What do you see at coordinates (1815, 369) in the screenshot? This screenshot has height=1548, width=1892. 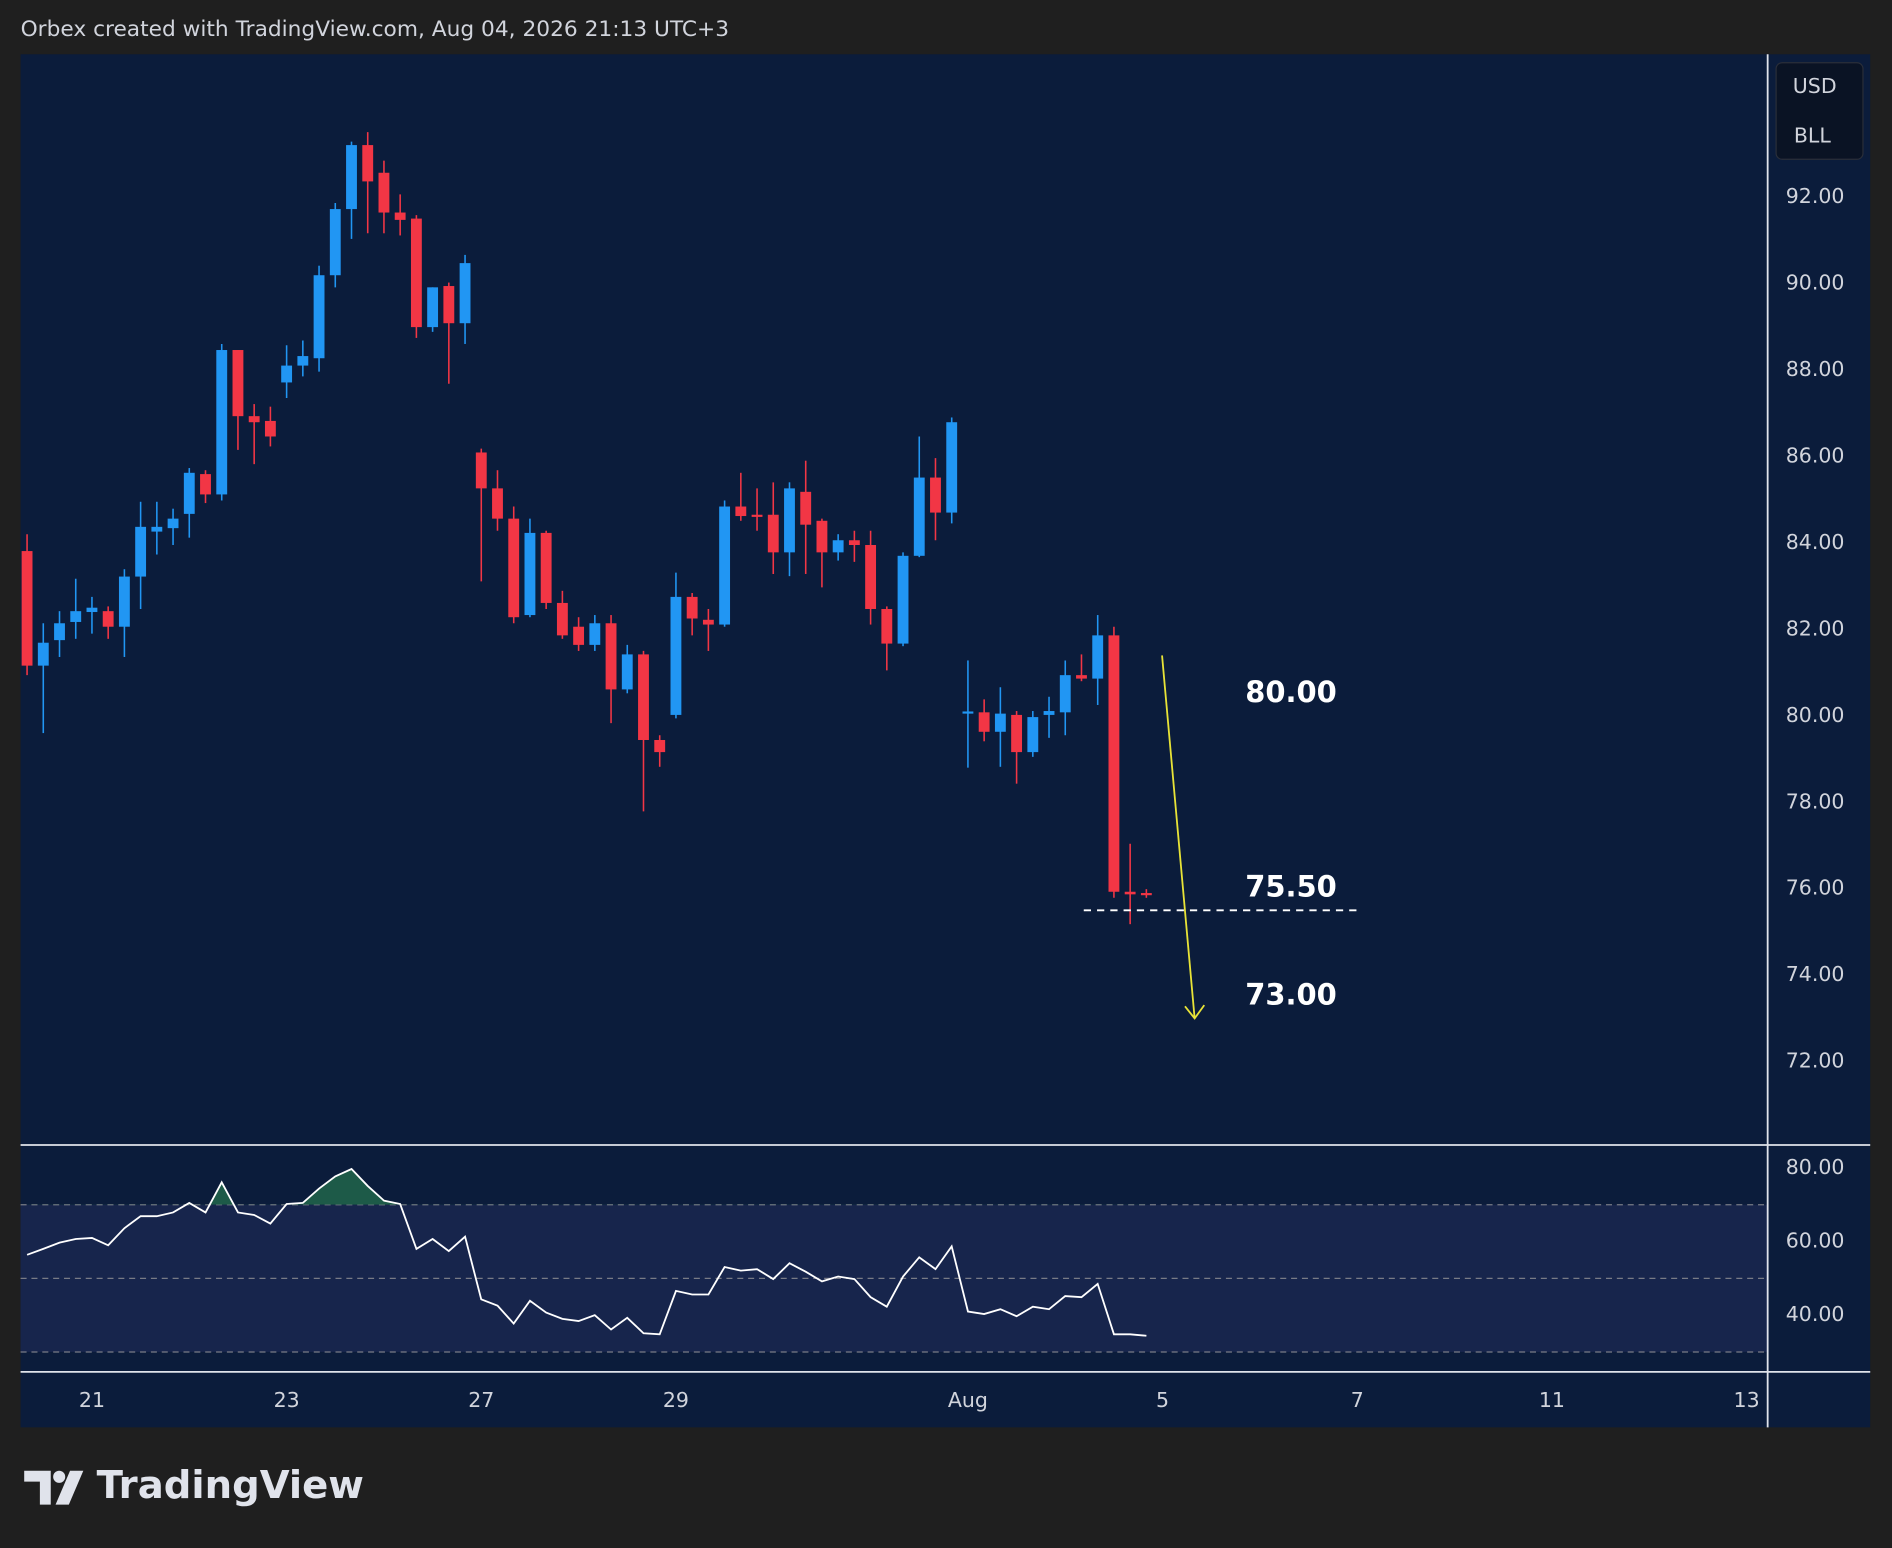 I see `y-tick-label: 88.00` at bounding box center [1815, 369].